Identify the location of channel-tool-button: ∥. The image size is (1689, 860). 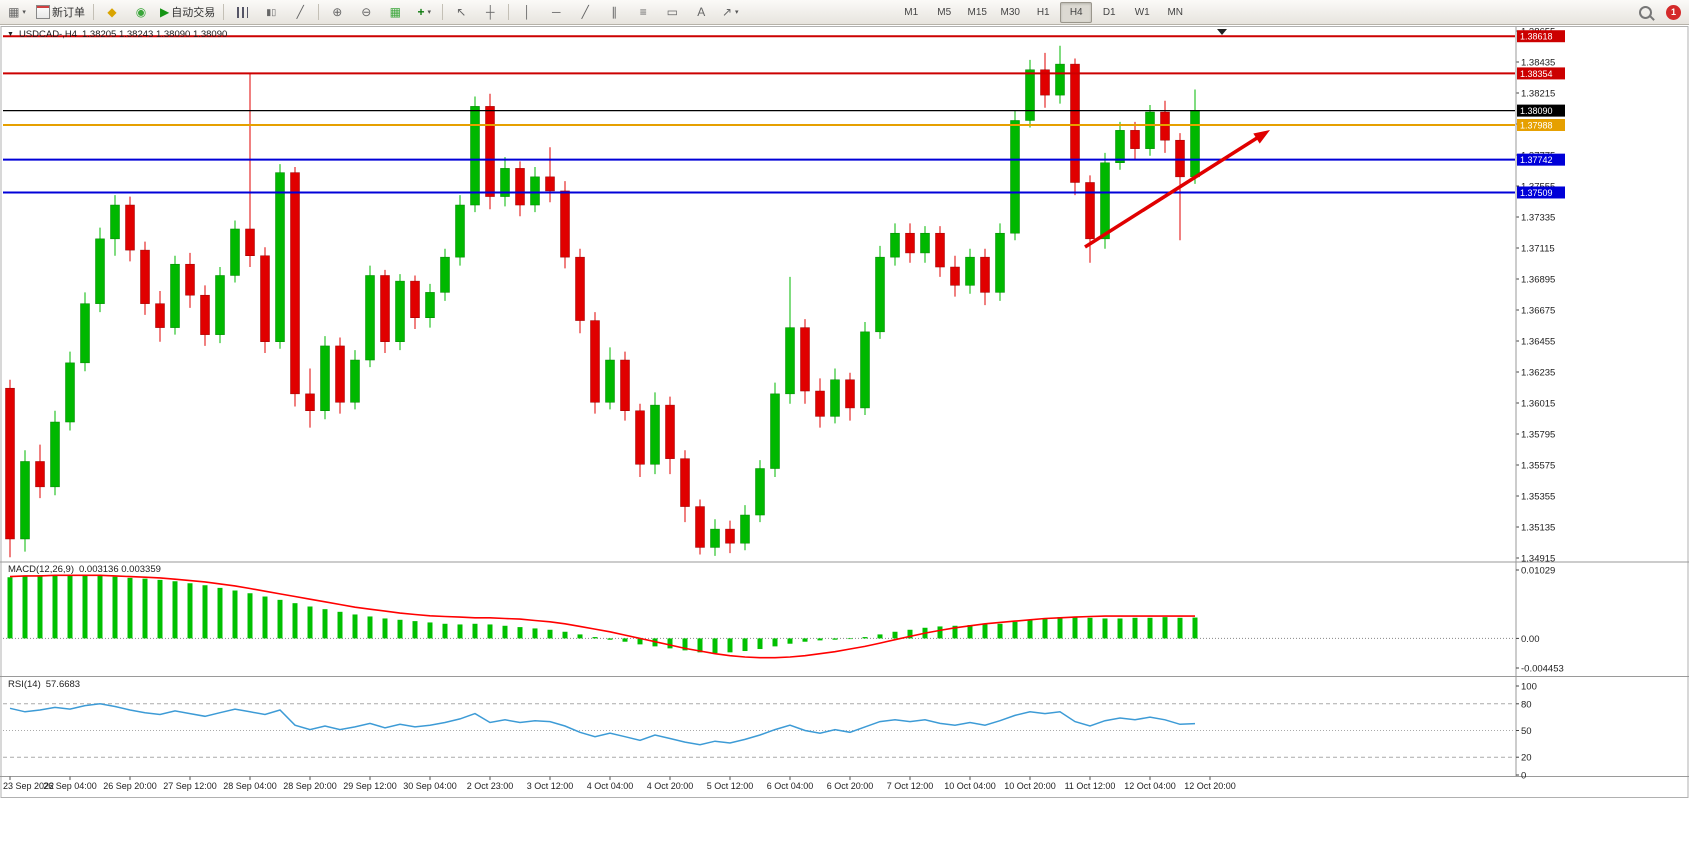
(614, 12).